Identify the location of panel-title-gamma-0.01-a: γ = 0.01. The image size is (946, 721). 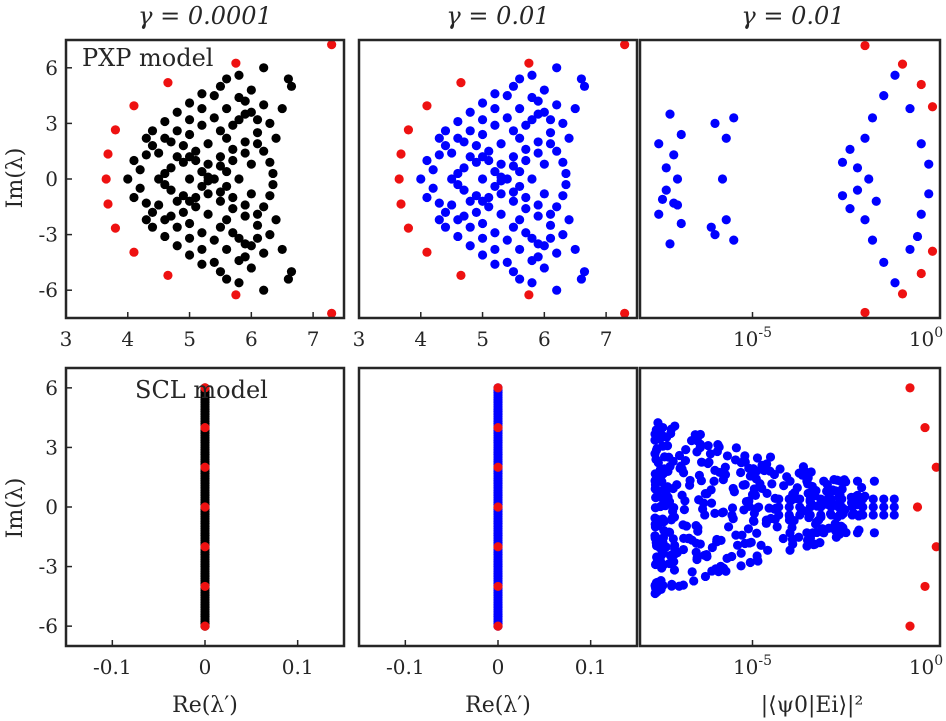
(497, 16).